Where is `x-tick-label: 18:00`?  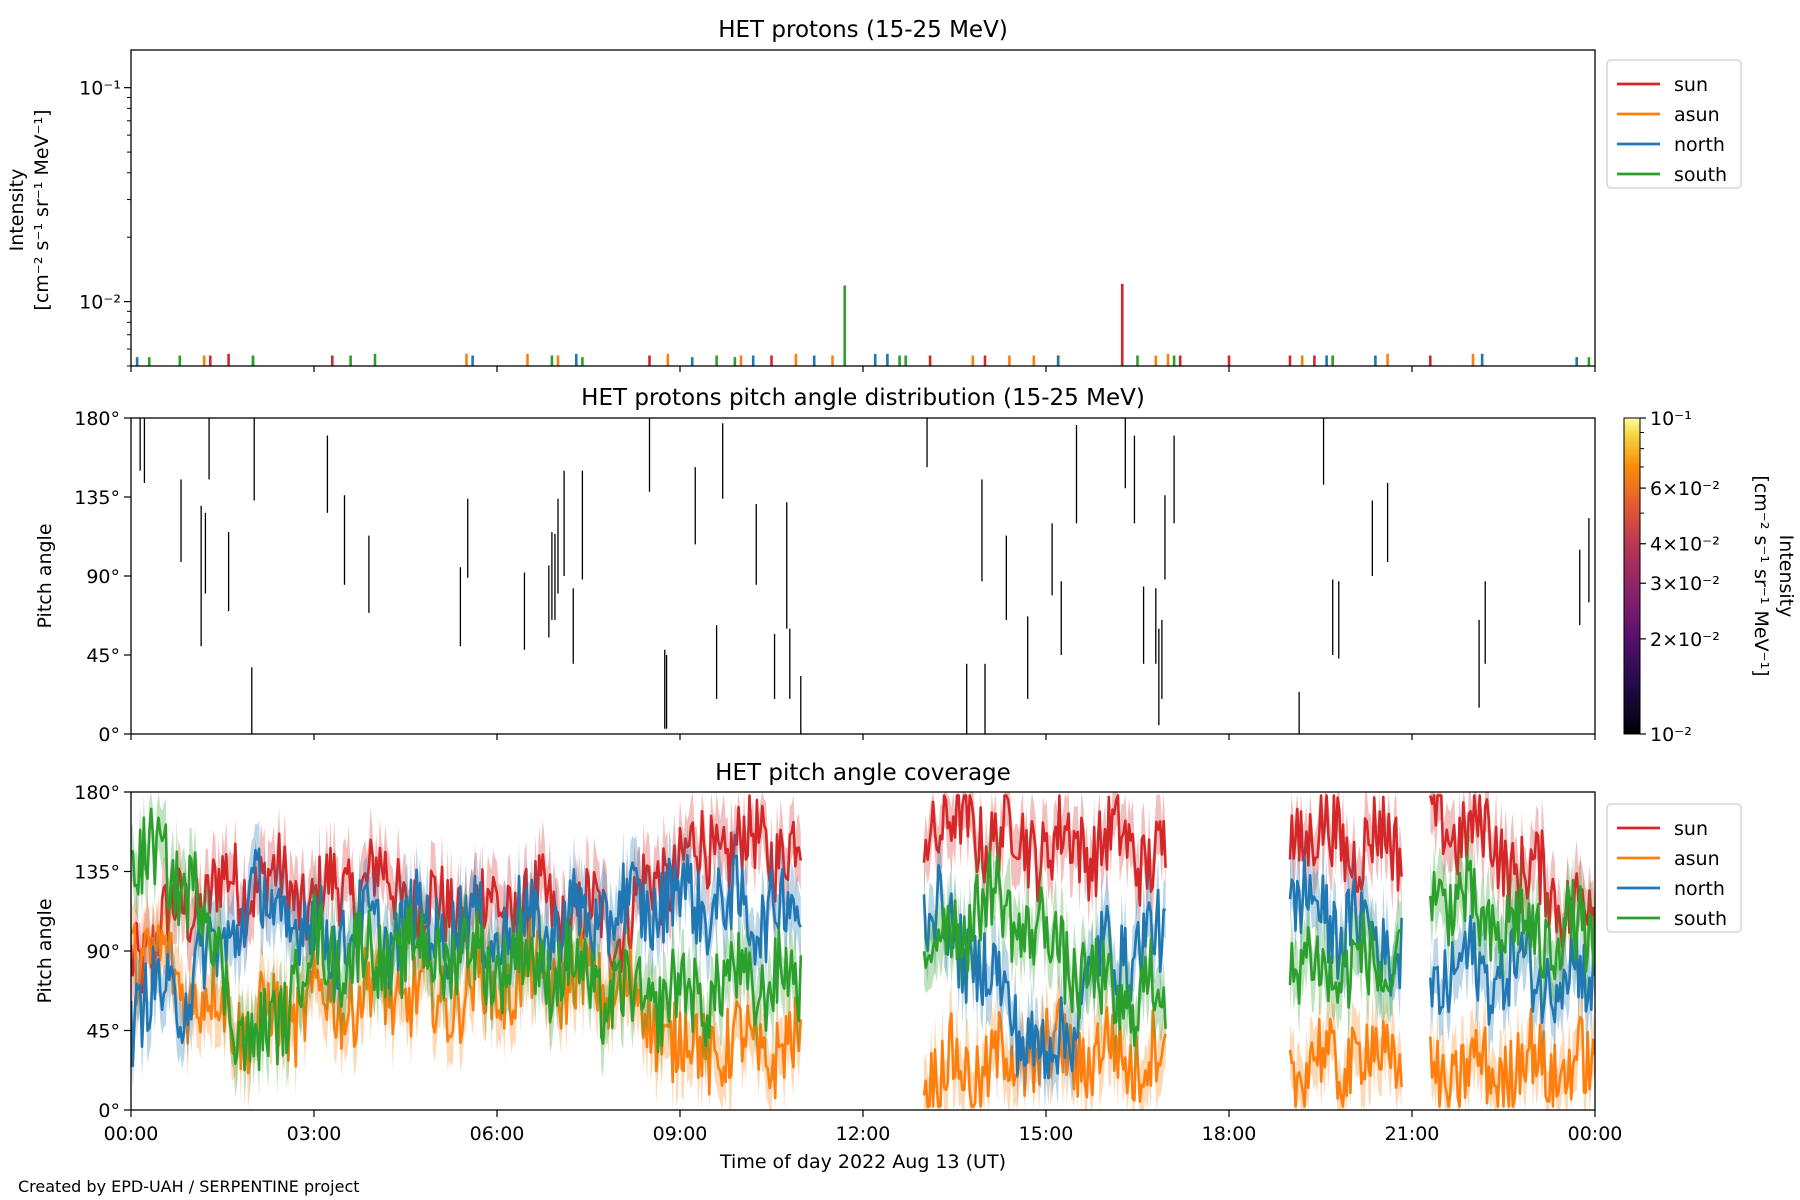
x-tick-label: 18:00 is located at coordinates (1229, 1134).